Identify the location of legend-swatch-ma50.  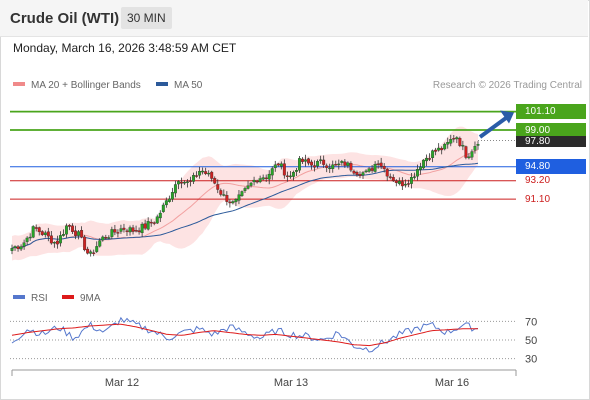
(162, 84).